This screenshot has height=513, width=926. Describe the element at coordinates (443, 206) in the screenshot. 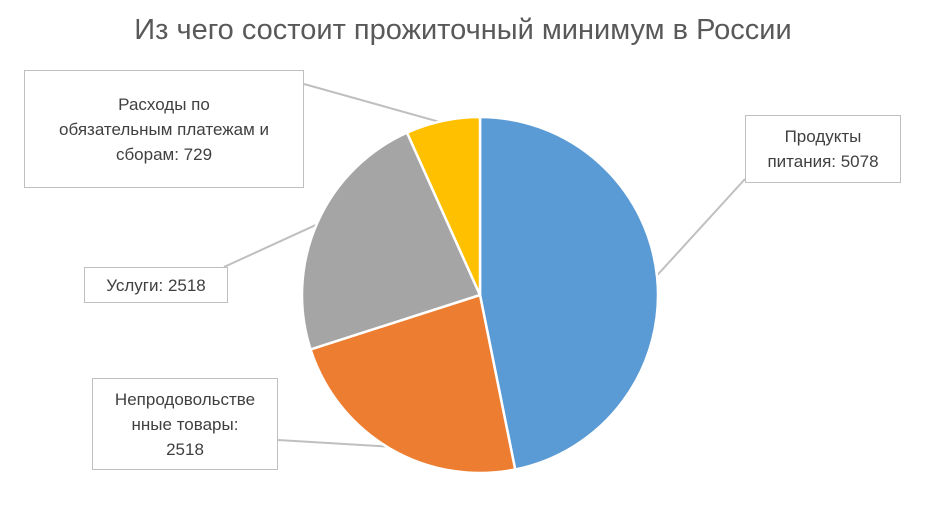

I see `pie-slice-fees` at that location.